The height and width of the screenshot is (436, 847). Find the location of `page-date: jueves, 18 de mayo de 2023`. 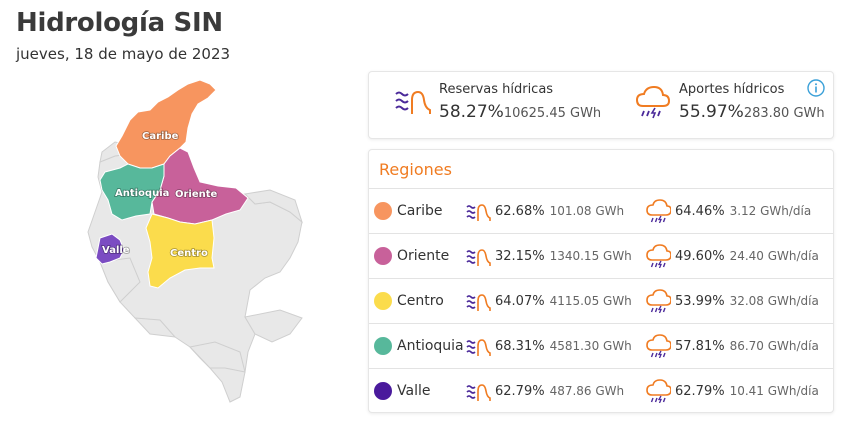

page-date: jueves, 18 de mayo de 2023 is located at coordinates (123, 54).